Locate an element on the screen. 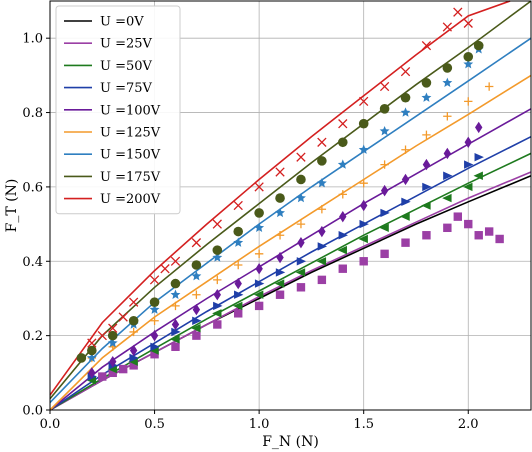 The height and width of the screenshot is (452, 532). legend-entry: U =175V is located at coordinates (130, 177).